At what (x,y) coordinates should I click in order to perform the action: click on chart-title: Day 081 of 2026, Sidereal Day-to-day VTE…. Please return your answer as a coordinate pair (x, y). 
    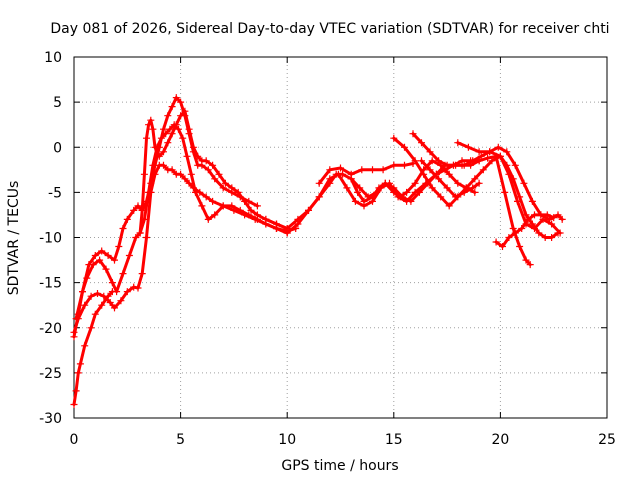
    Looking at the image, I should click on (329, 29).